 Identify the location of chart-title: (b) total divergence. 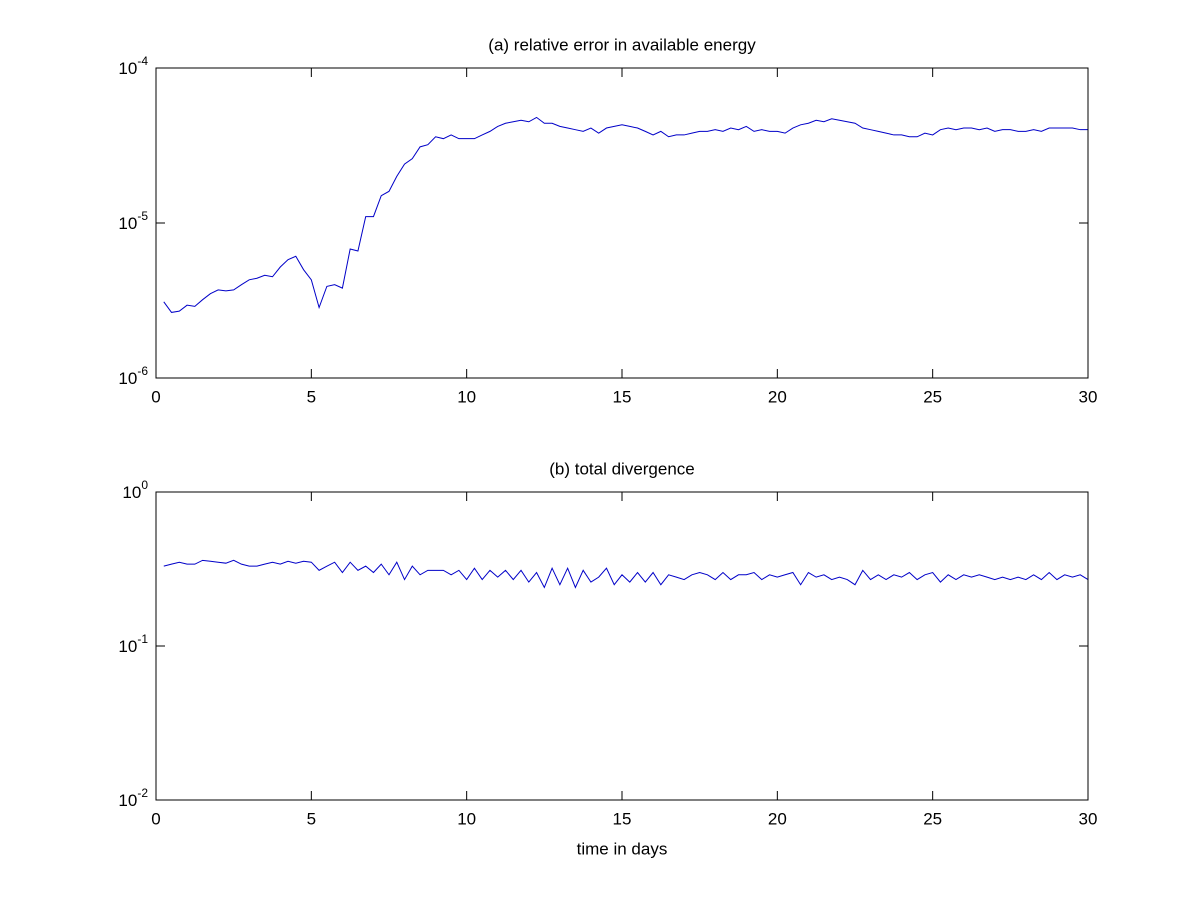
(622, 468).